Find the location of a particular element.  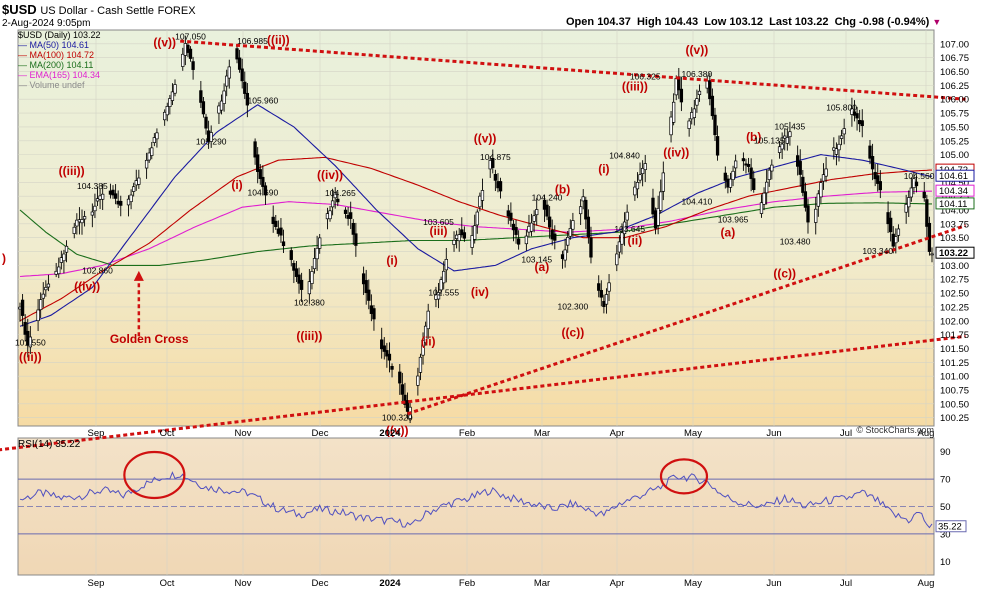

wave-label: ((ii)) is located at coordinates (278, 40).